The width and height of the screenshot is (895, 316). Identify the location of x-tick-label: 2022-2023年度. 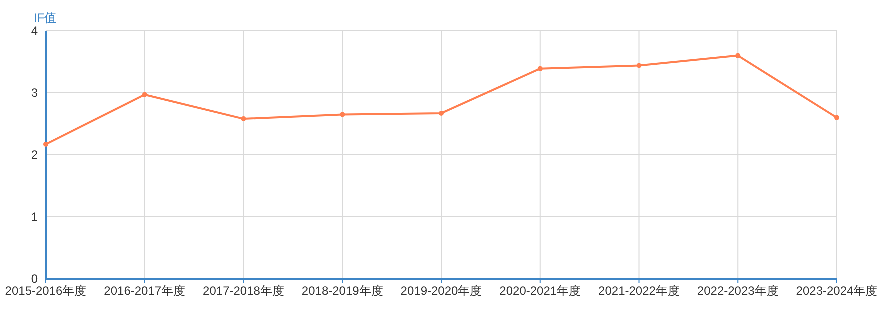
(738, 291).